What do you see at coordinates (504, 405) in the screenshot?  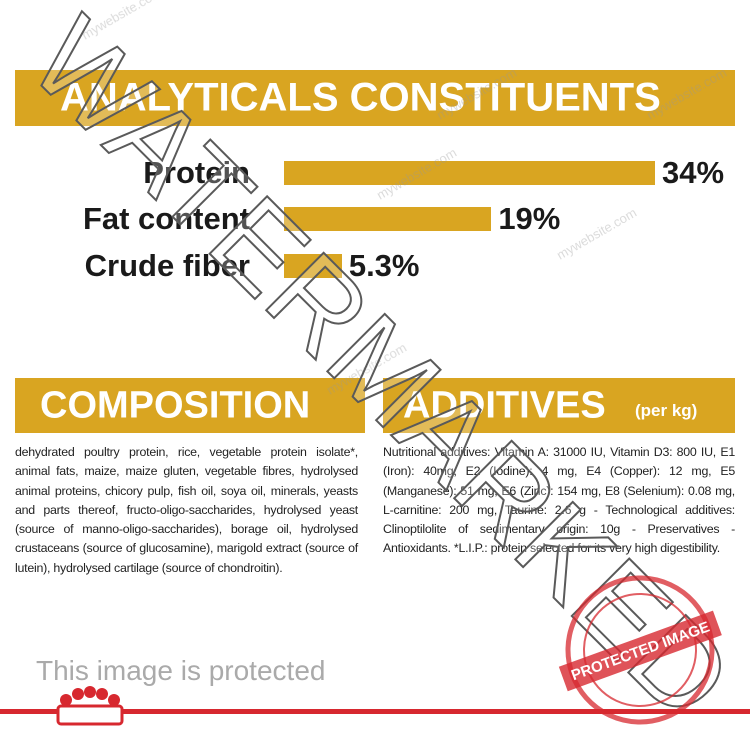 I see `additives-title: ADDITIVES` at bounding box center [504, 405].